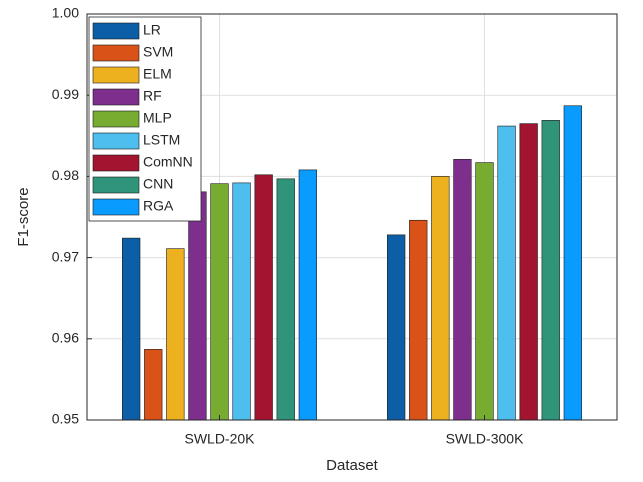 Image resolution: width=643 pixels, height=482 pixels. Describe the element at coordinates (65, 256) in the screenshot. I see `y-tick-label: 0.97` at that location.